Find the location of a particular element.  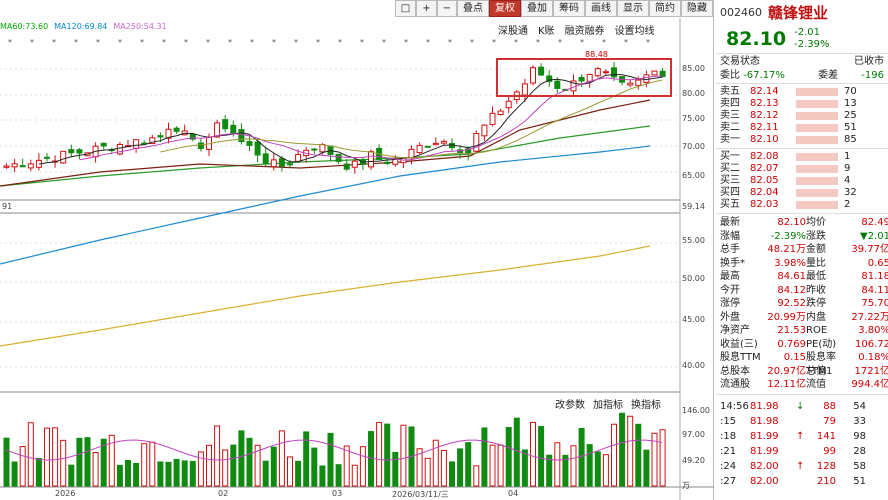

orderbook-price: 82.11 is located at coordinates (764, 127).